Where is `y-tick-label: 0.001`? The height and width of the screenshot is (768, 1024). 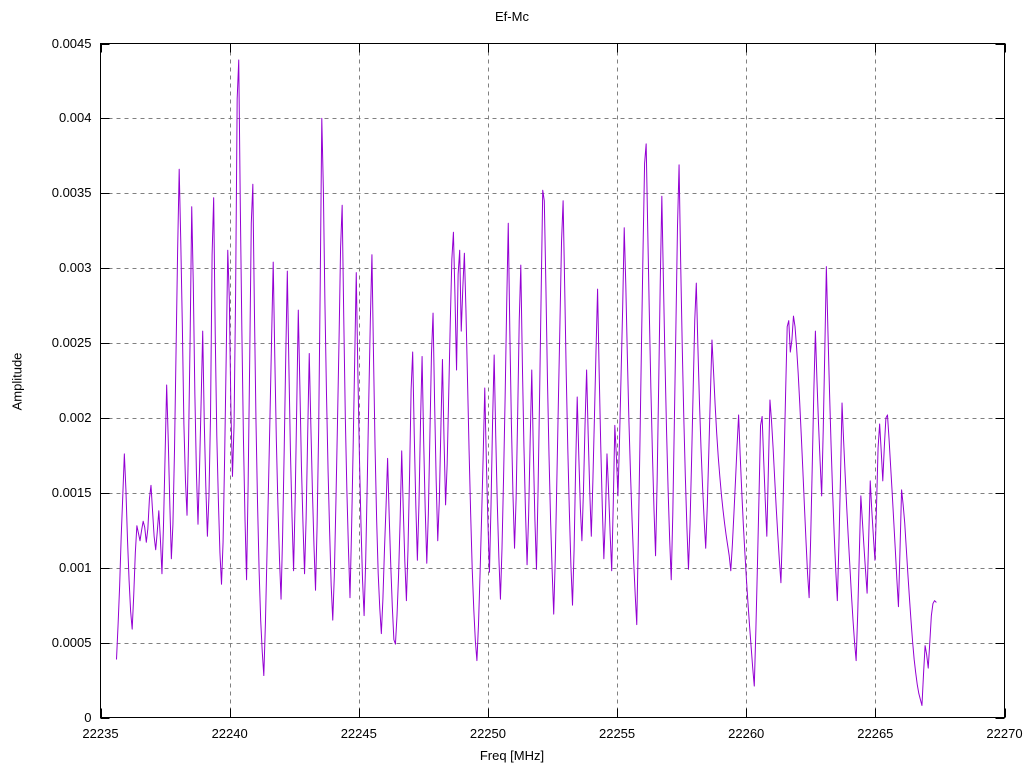
y-tick-label: 0.001 is located at coordinates (75, 567).